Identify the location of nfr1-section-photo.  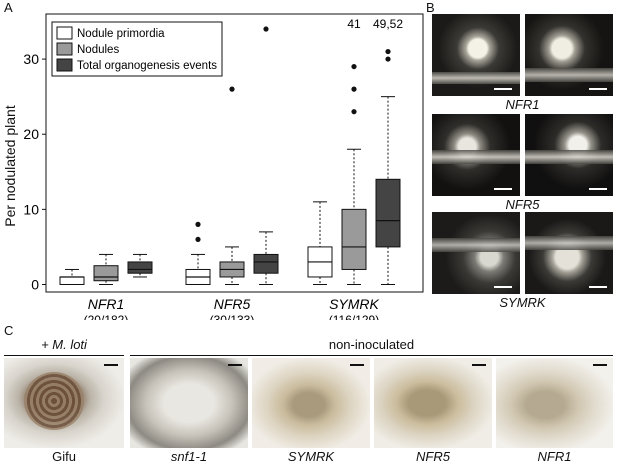
(554, 403).